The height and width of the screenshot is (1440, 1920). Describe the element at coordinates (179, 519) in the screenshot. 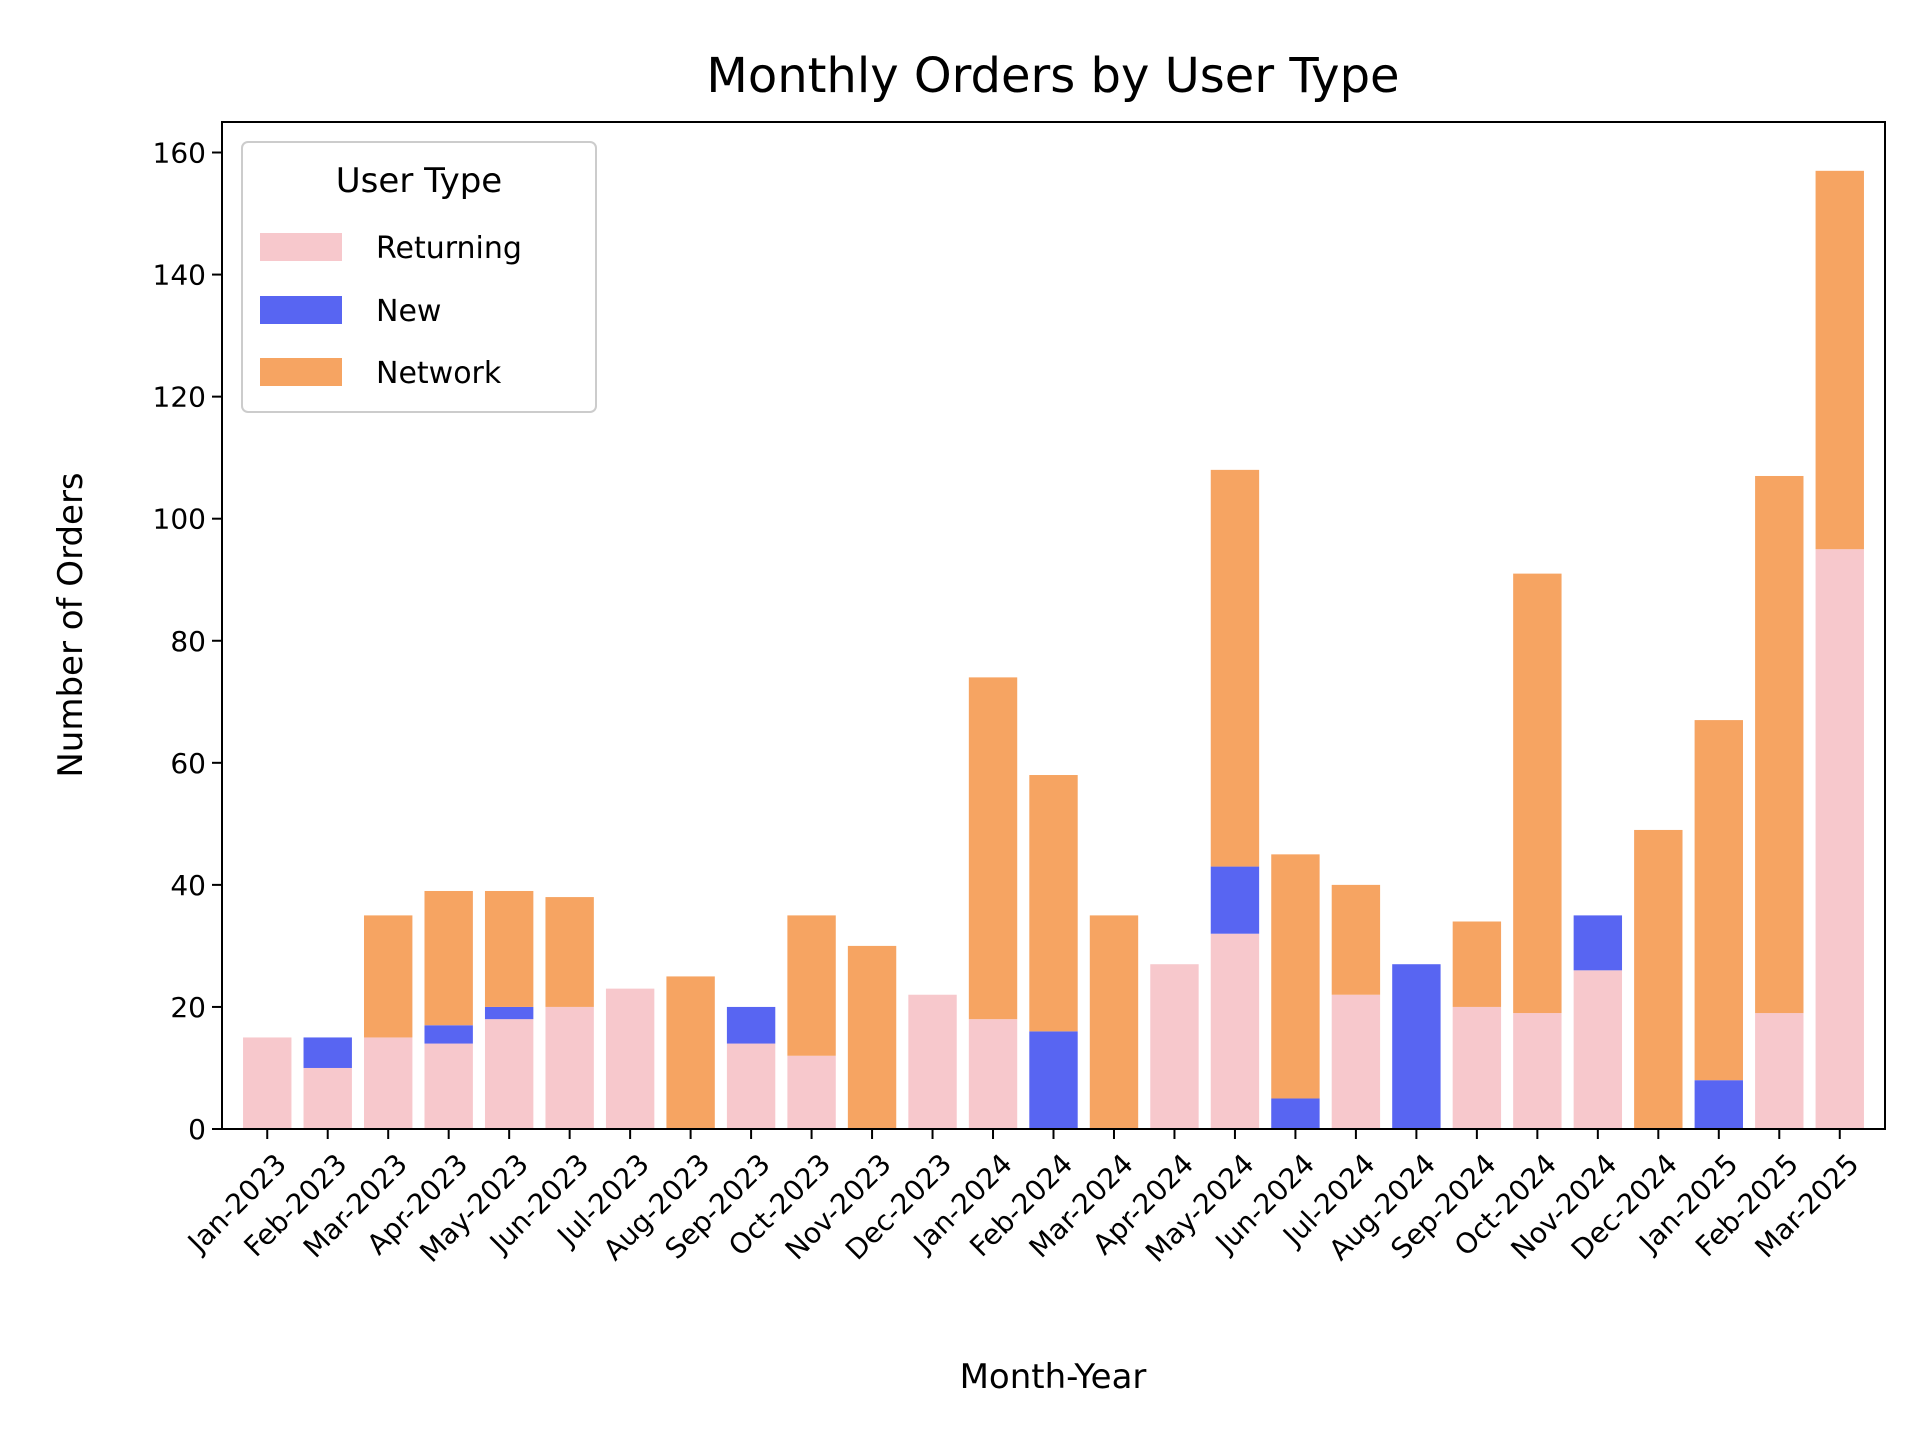

I see `y-tick-label: 100` at that location.